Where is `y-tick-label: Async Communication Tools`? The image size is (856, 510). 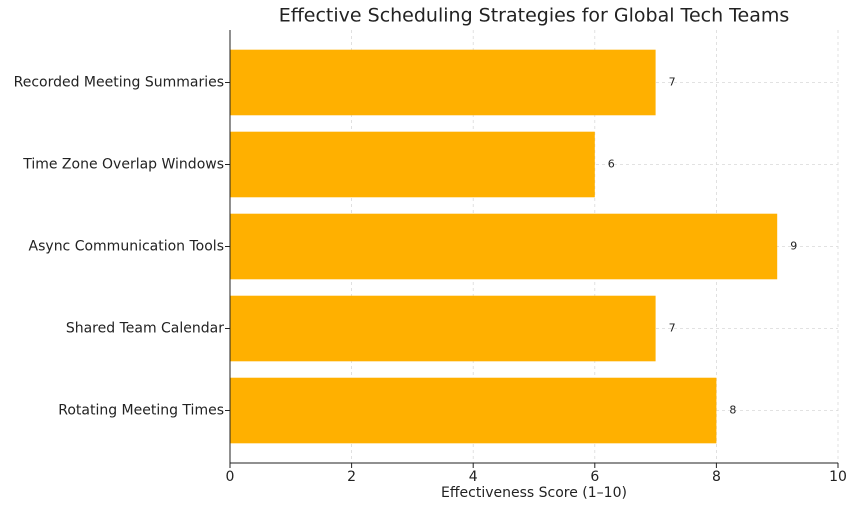 y-tick-label: Async Communication Tools is located at coordinates (126, 247).